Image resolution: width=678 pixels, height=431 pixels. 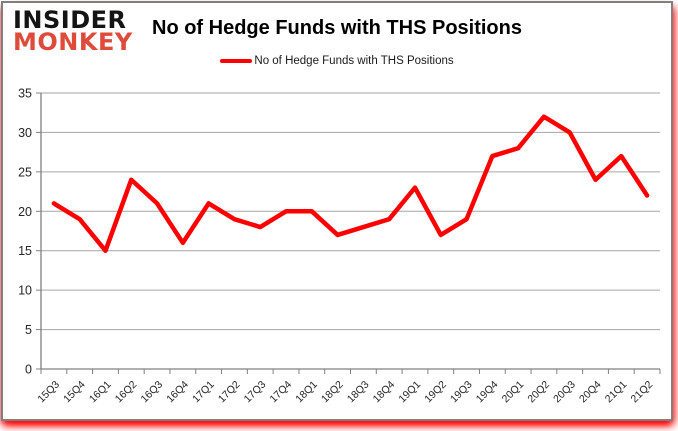 I want to click on x-axis-label: 19Q1, so click(x=409, y=392).